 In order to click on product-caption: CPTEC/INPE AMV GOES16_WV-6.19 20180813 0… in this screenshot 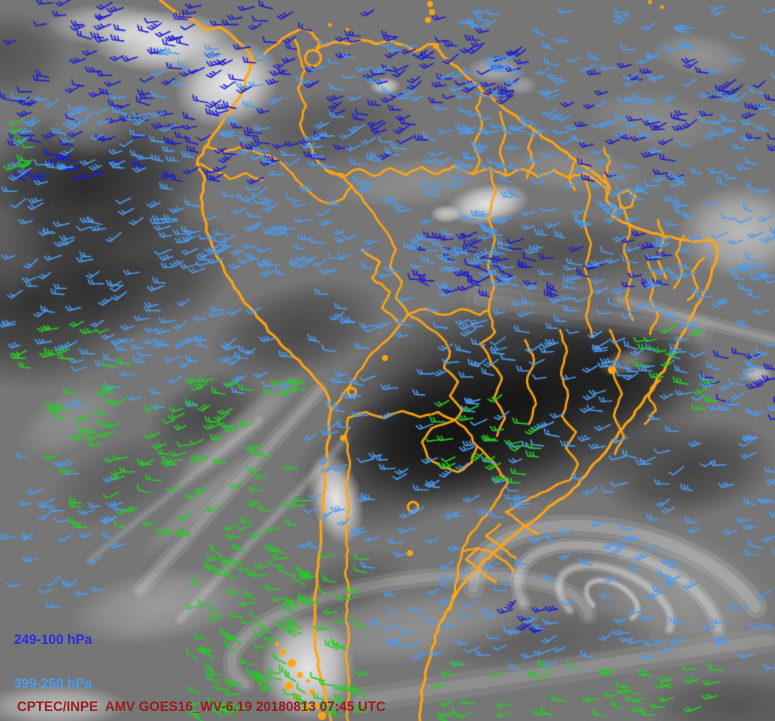, I will do `click(201, 706)`.